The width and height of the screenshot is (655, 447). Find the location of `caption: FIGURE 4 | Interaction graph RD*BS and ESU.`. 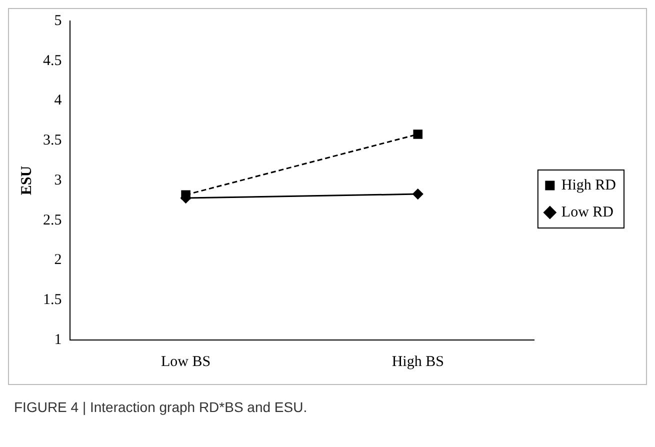

caption: FIGURE 4 | Interaction graph RD*BS and ESU. is located at coordinates (161, 407).